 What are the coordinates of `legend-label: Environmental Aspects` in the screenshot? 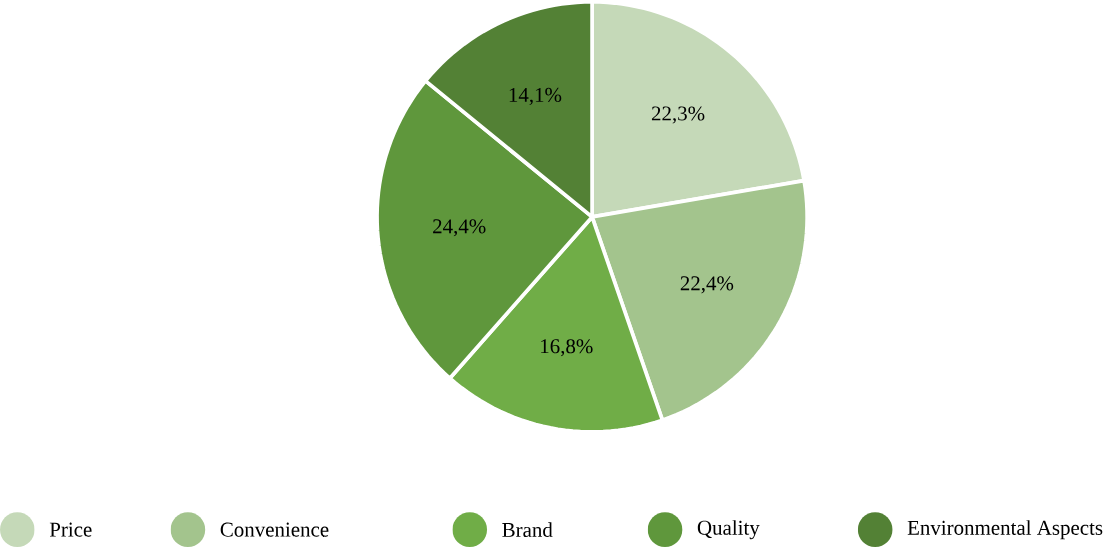 It's located at (1005, 530).